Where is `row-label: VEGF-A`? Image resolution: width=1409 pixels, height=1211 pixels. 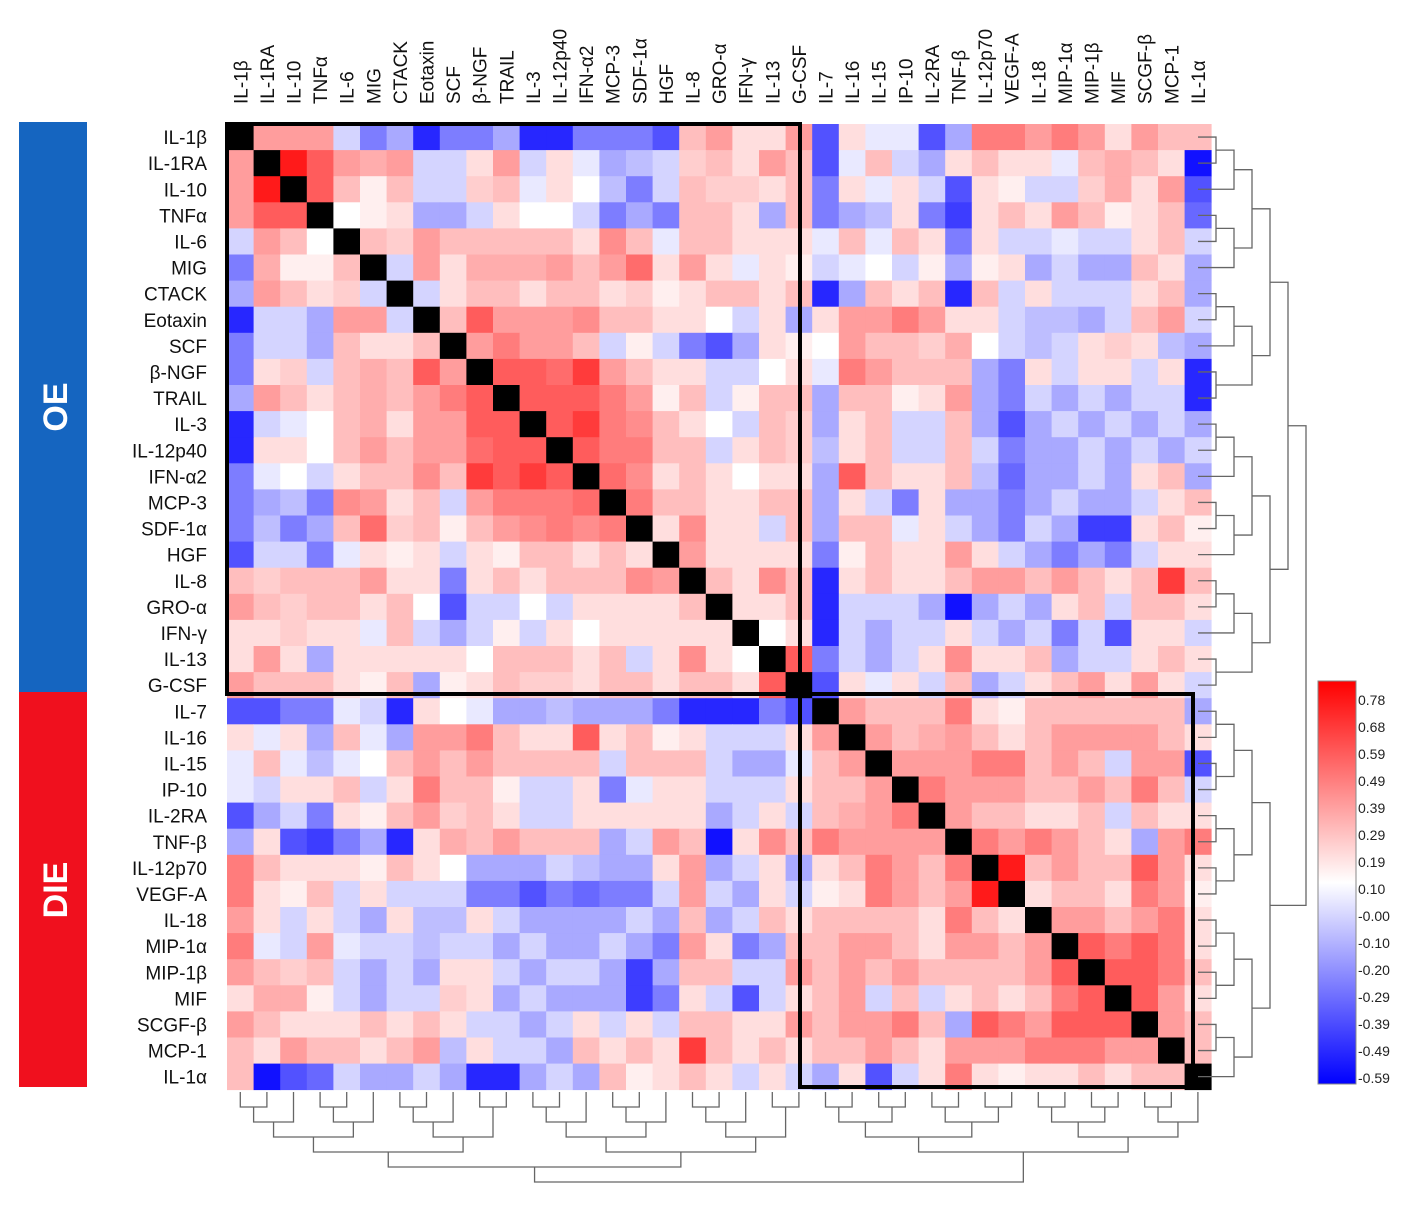
row-label: VEGF-A is located at coordinates (171, 895).